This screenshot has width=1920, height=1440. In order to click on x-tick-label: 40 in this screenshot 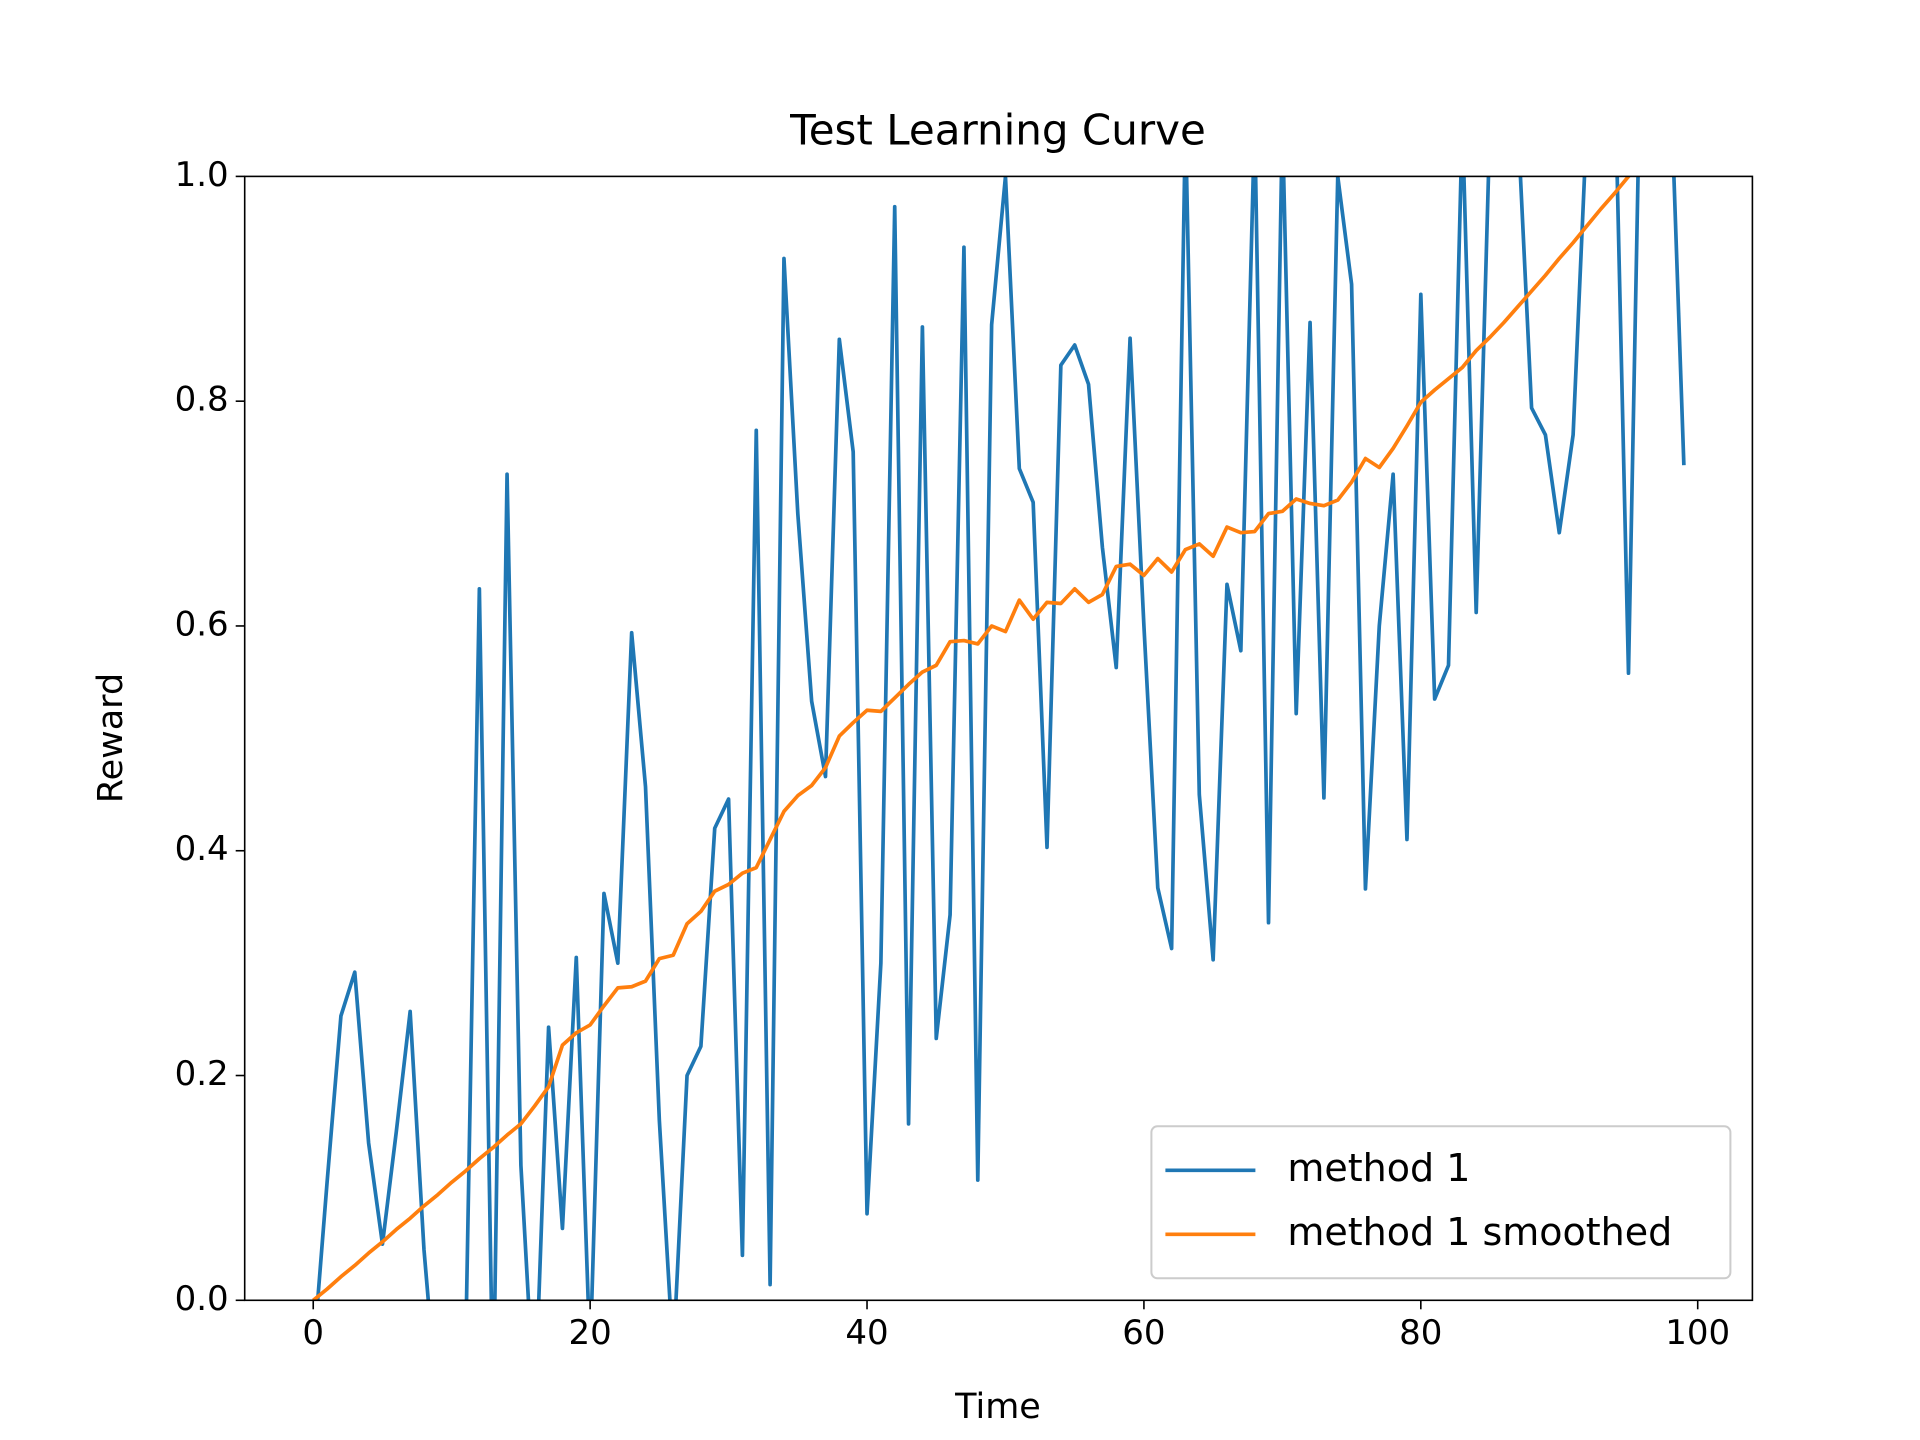, I will do `click(866, 1333)`.